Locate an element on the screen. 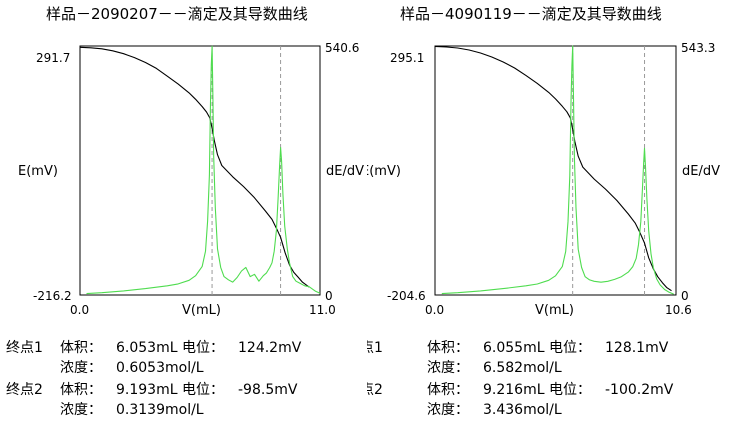 The image size is (734, 421). potential-value: 128.1mV is located at coordinates (637, 348).